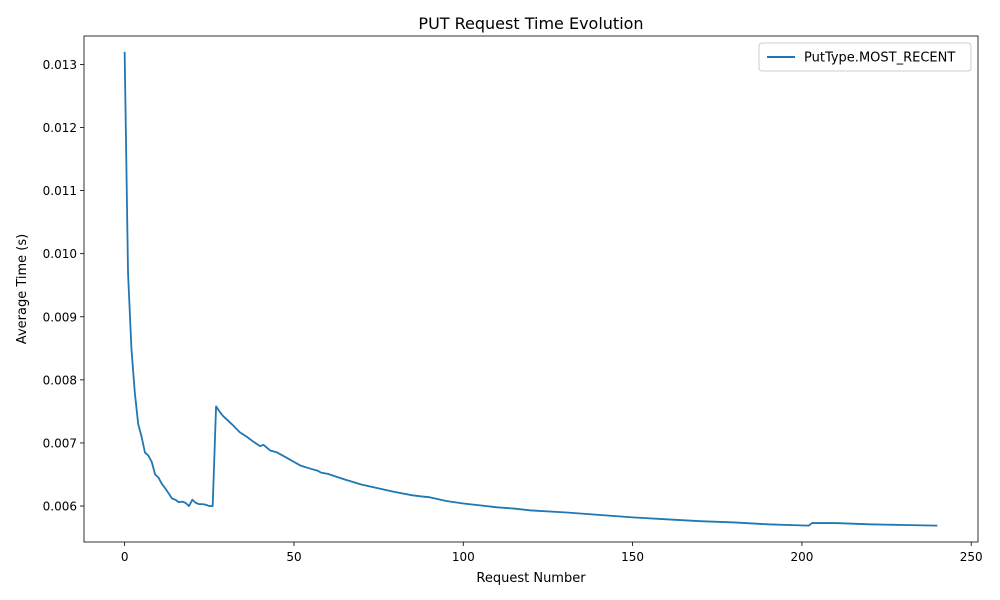 Image resolution: width=1000 pixels, height=600 pixels. Describe the element at coordinates (530, 23) in the screenshot. I see `chart-title: PUT Request Time Evolution` at that location.